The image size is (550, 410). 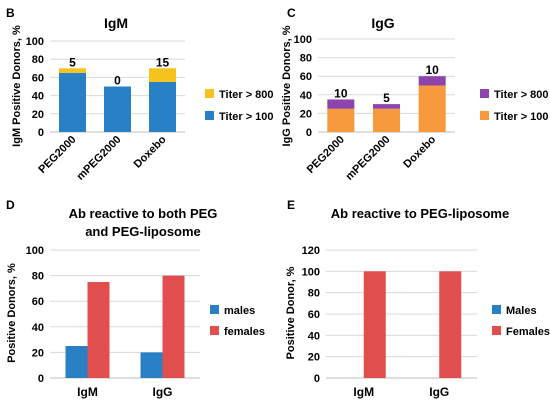 I want to click on chart-title-line-2-both: and PEG-liposome, so click(x=143, y=231).